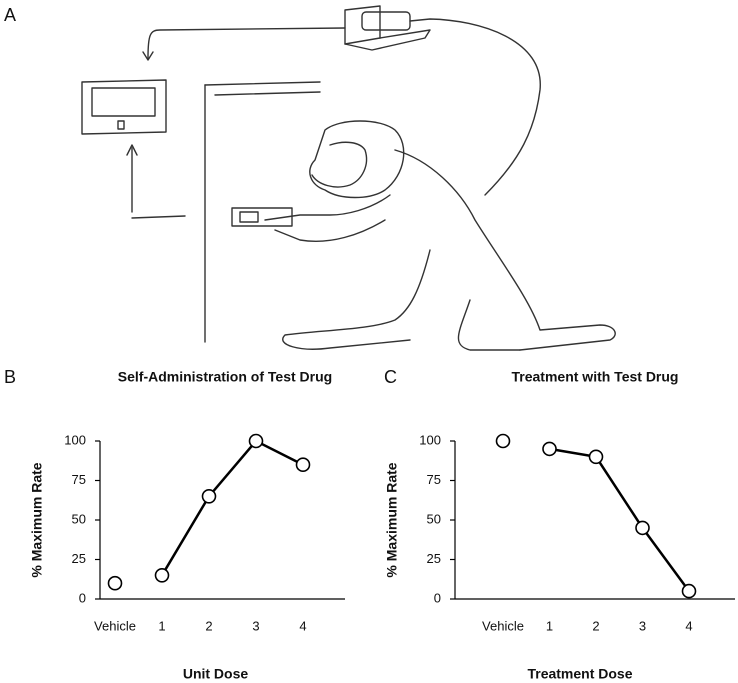  What do you see at coordinates (390, 377) in the screenshot?
I see `panel-label: C` at bounding box center [390, 377].